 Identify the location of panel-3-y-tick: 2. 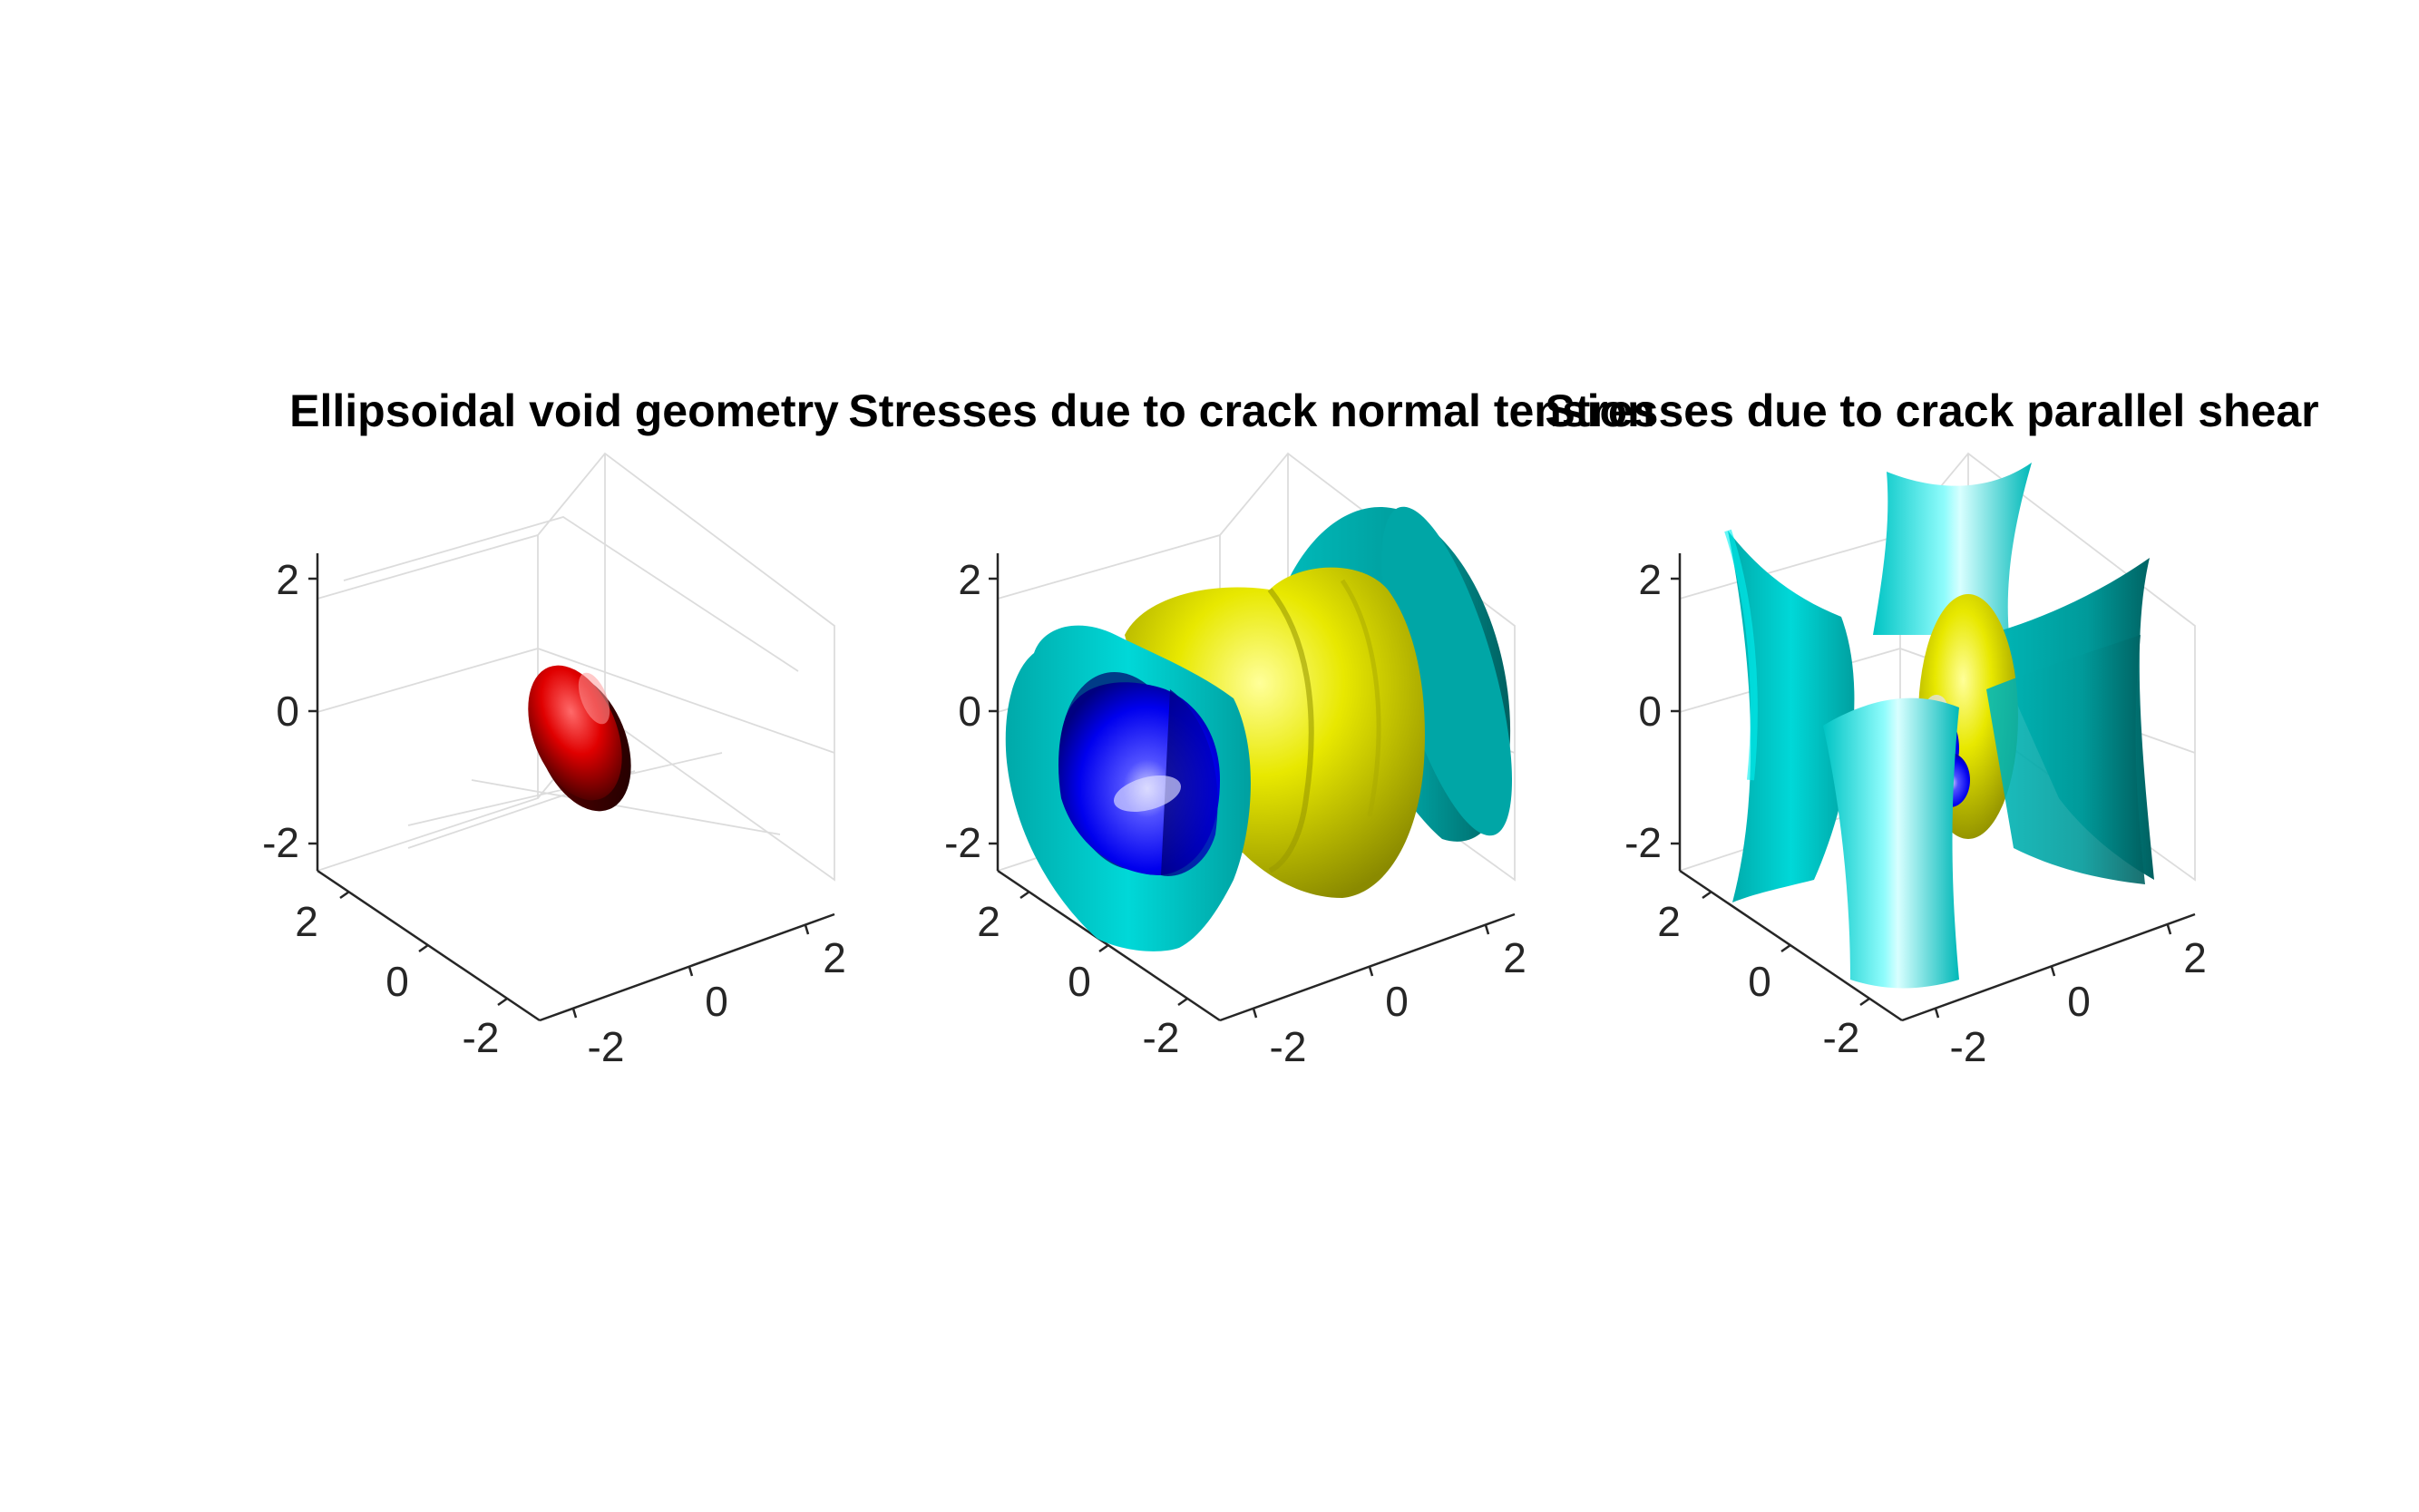
(1669, 921).